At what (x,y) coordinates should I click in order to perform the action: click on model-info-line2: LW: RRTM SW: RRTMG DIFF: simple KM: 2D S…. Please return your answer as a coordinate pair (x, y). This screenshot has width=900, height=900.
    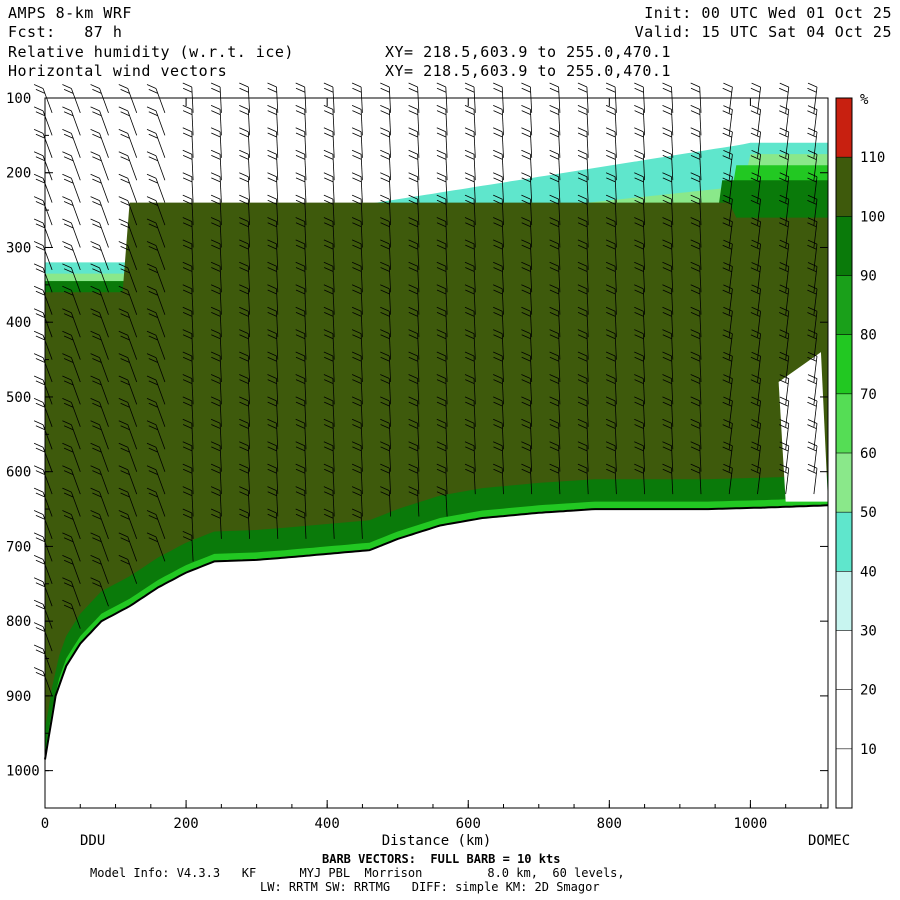
    Looking at the image, I should click on (430, 887).